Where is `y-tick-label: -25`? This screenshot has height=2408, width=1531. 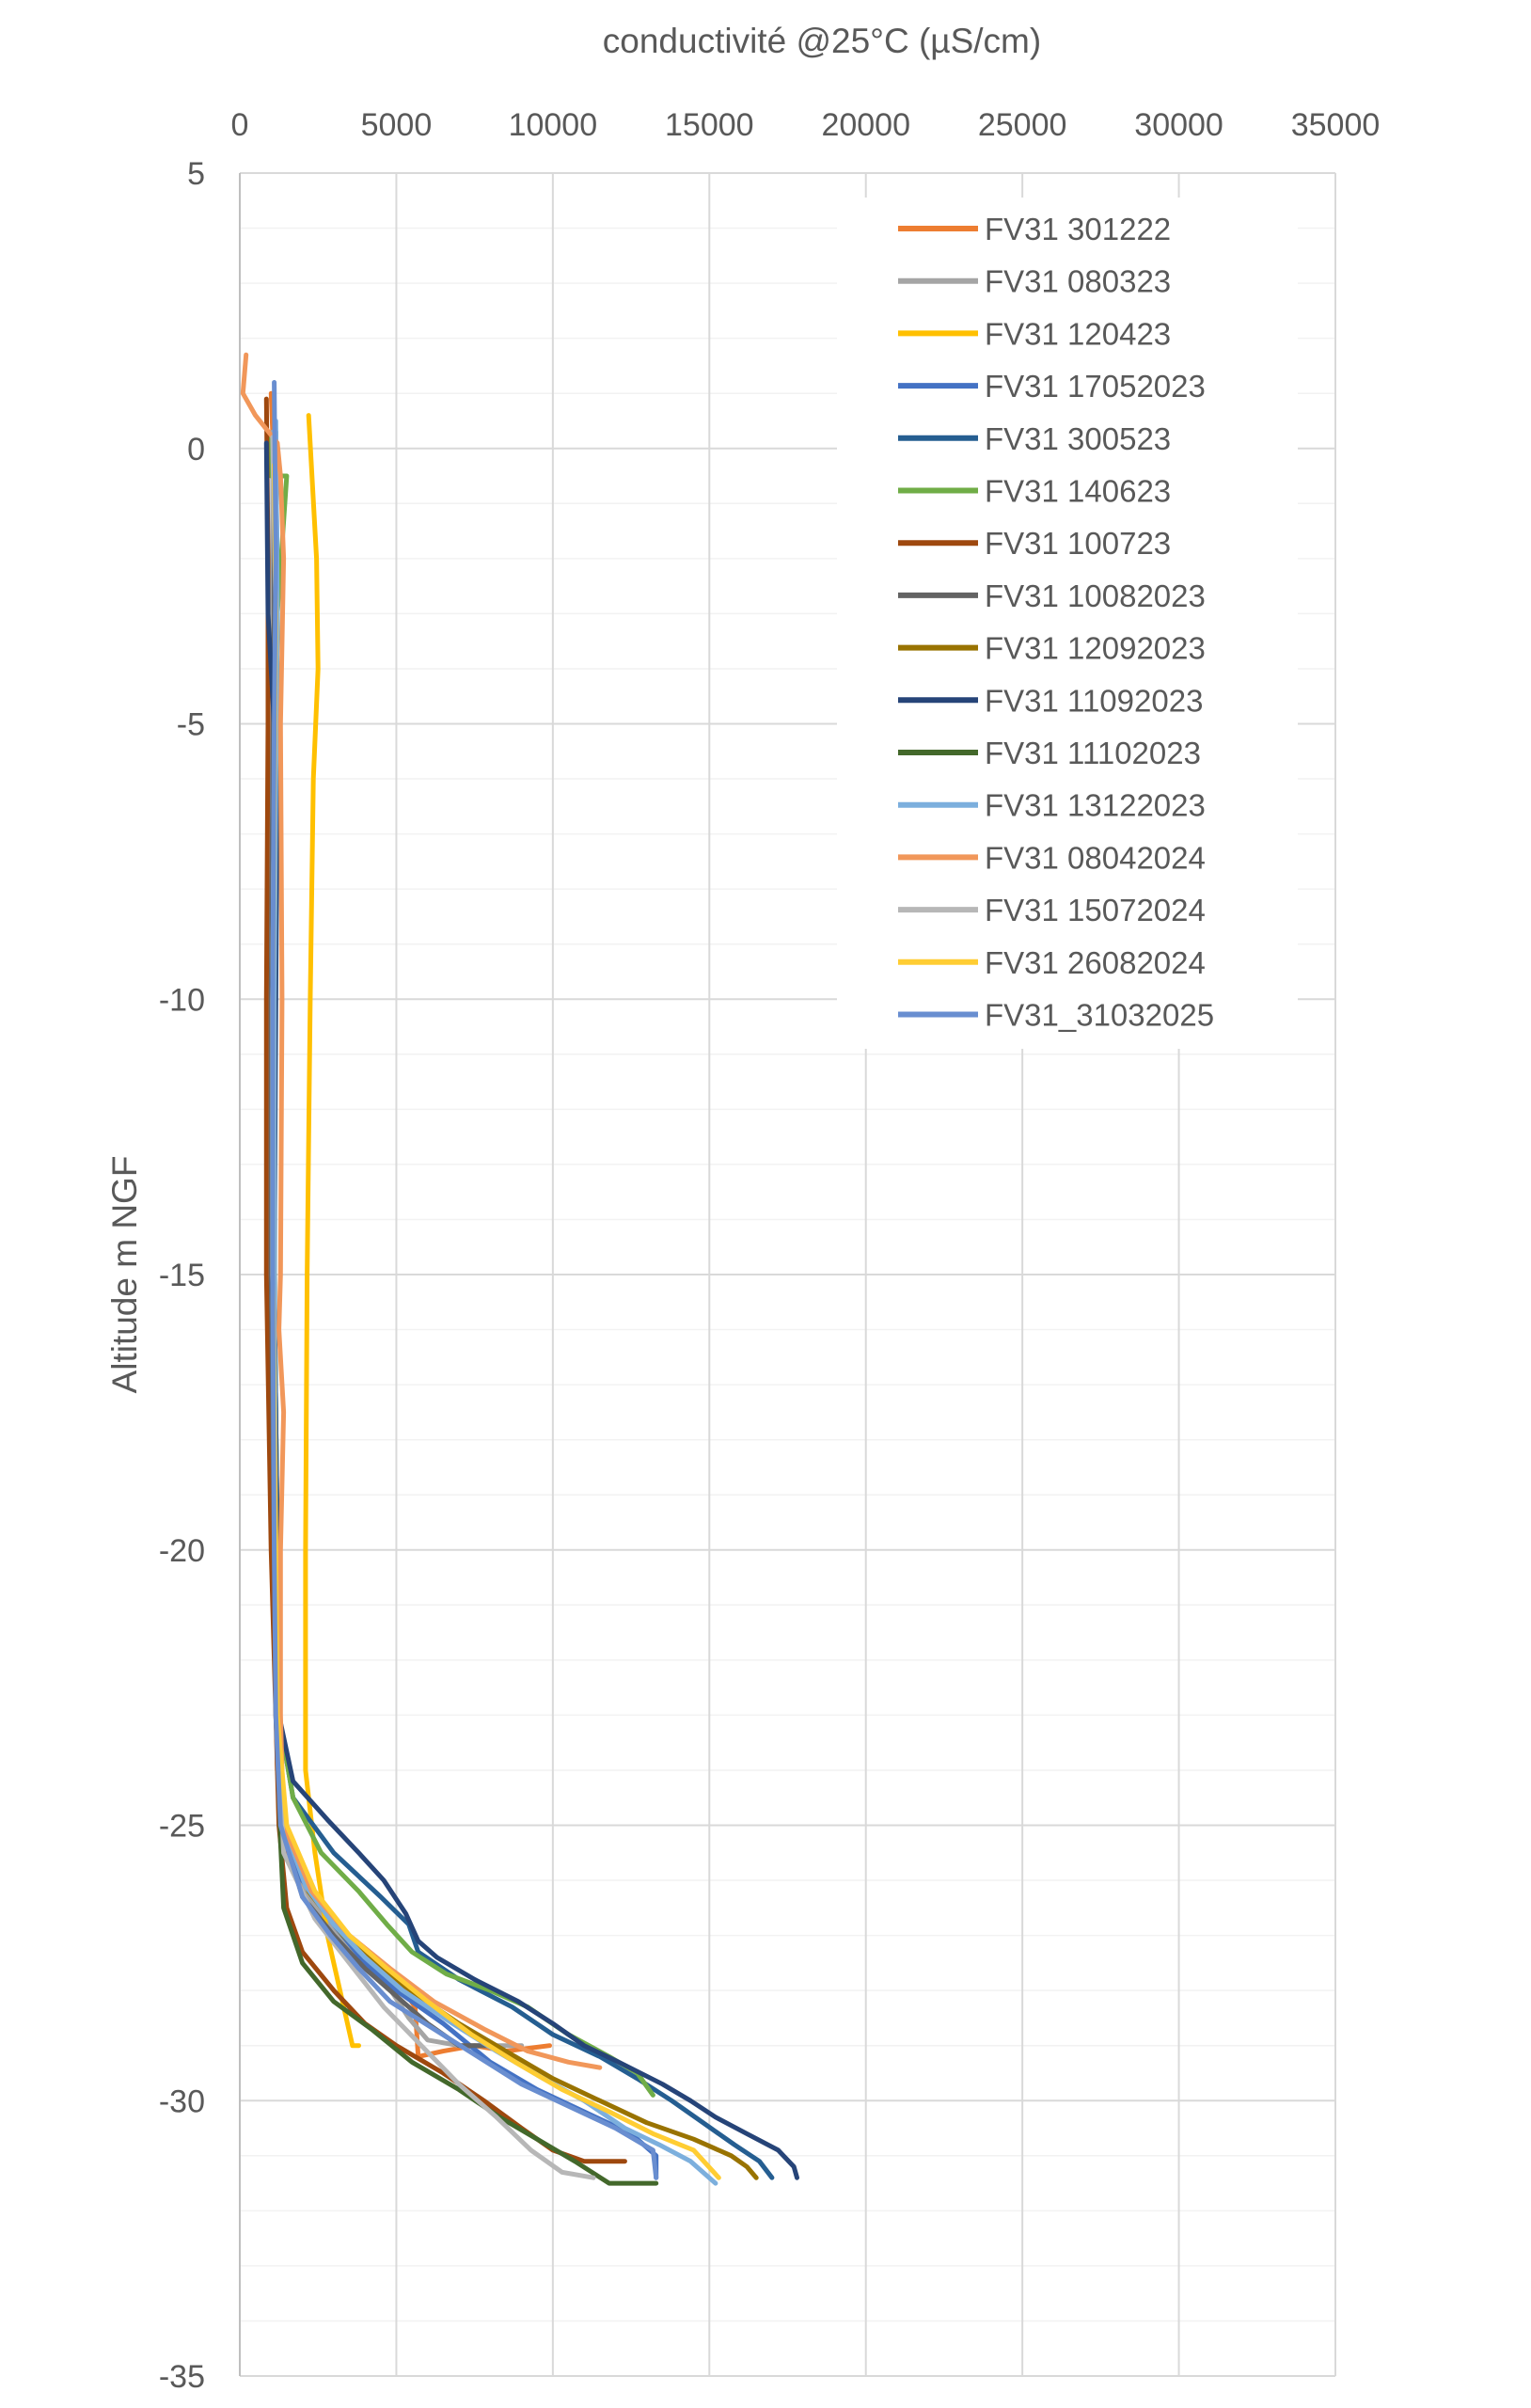 y-tick-label: -25 is located at coordinates (182, 1827).